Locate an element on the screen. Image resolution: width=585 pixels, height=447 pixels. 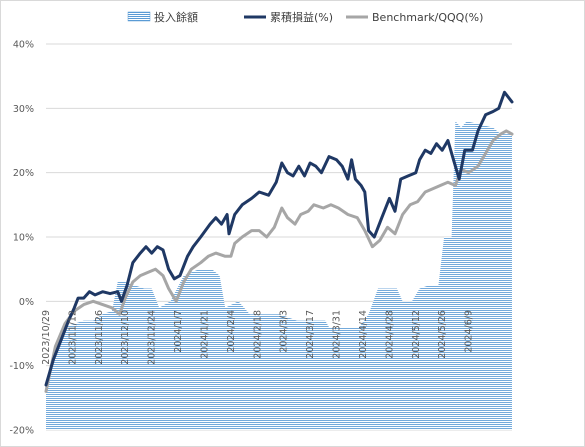
x-tick-label: 2023/12/24 is located at coordinates (152, 337).